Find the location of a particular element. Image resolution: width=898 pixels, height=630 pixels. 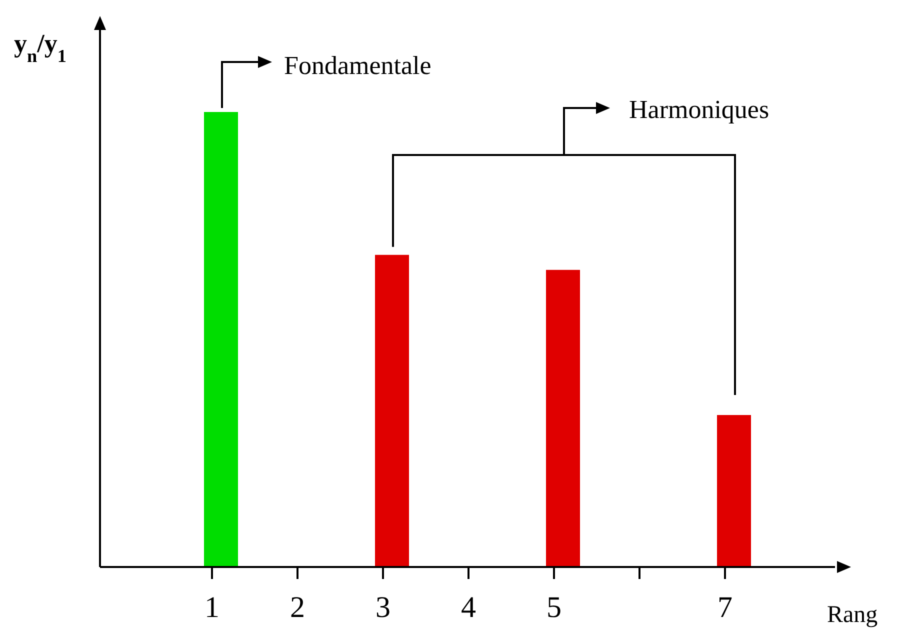

x-tick-label: 3 is located at coordinates (383, 607).